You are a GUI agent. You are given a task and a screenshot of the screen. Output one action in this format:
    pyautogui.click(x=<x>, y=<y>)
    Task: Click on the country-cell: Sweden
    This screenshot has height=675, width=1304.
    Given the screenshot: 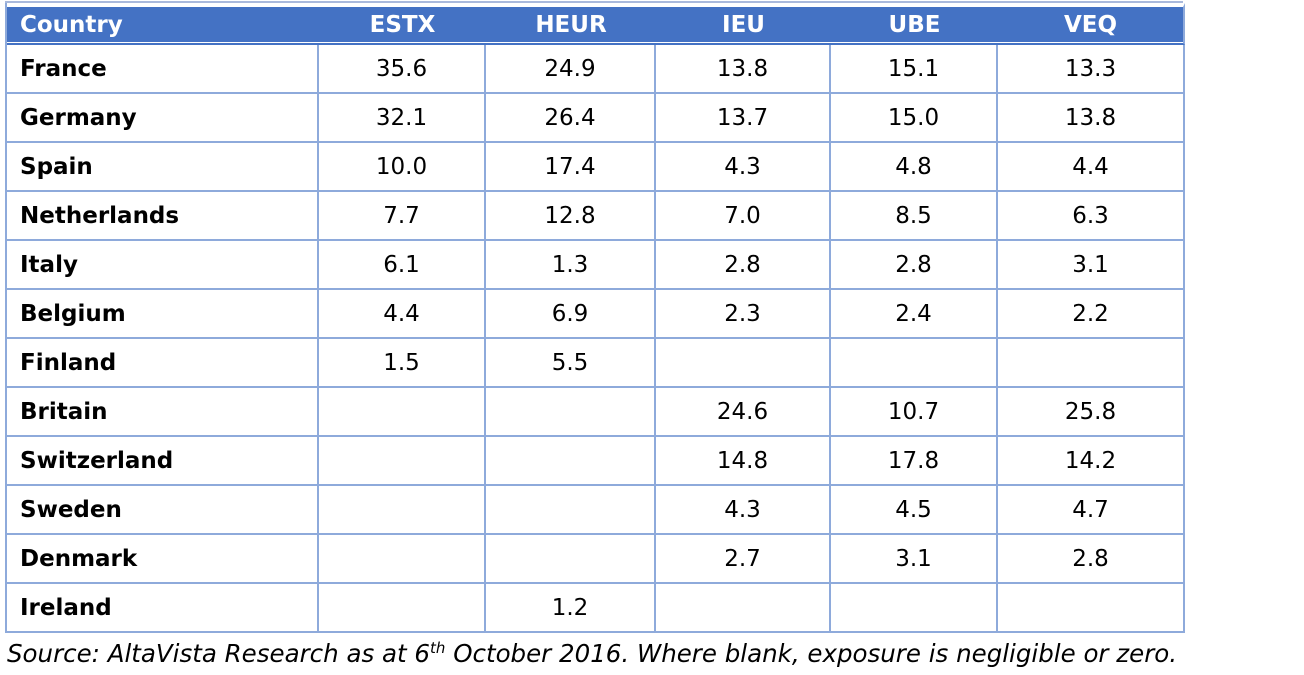 What is the action you would take?
    pyautogui.click(x=163, y=510)
    